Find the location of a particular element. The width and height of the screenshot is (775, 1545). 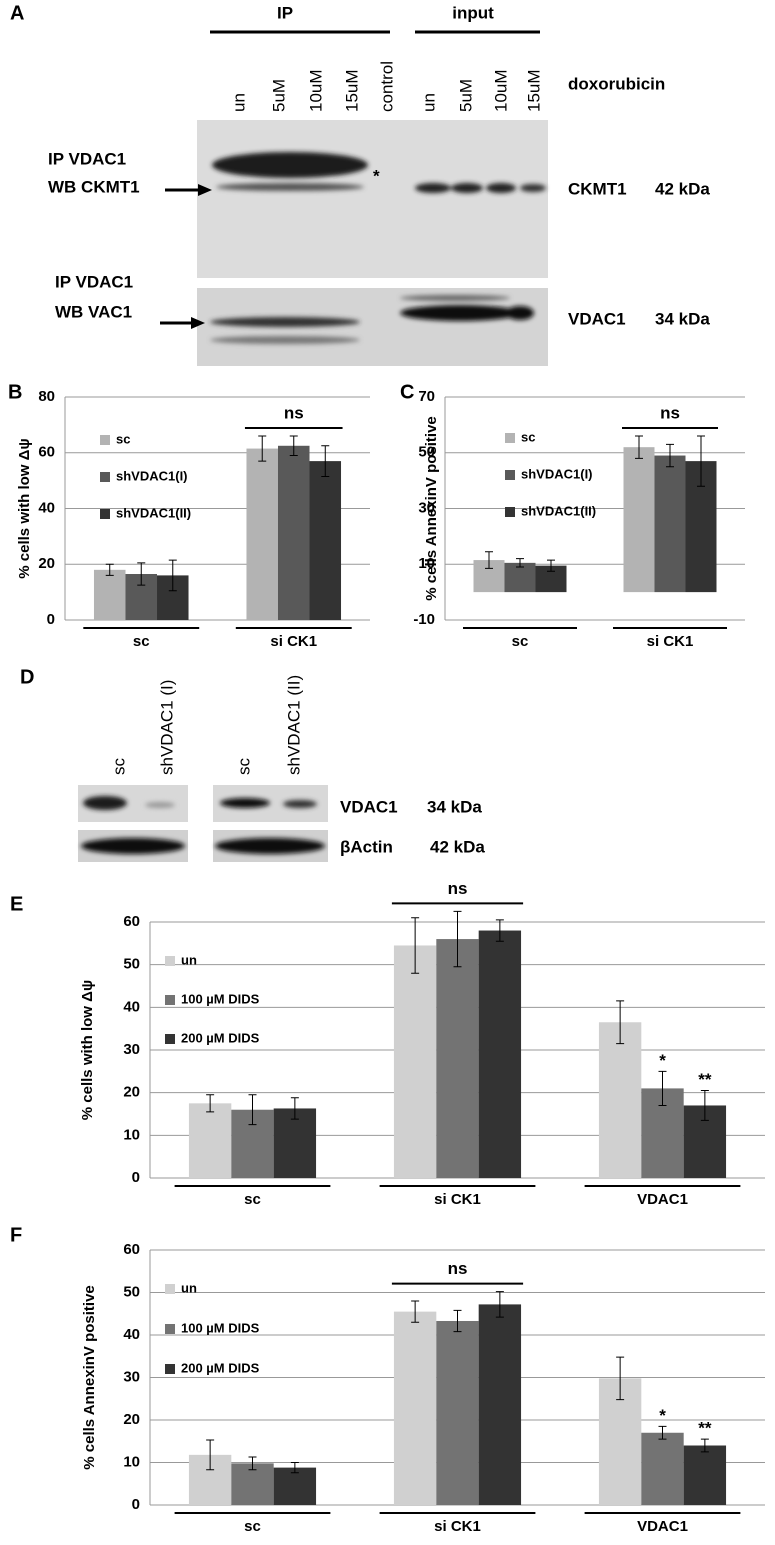

legend-label: shVDAC1(I) is located at coordinates (152, 475).